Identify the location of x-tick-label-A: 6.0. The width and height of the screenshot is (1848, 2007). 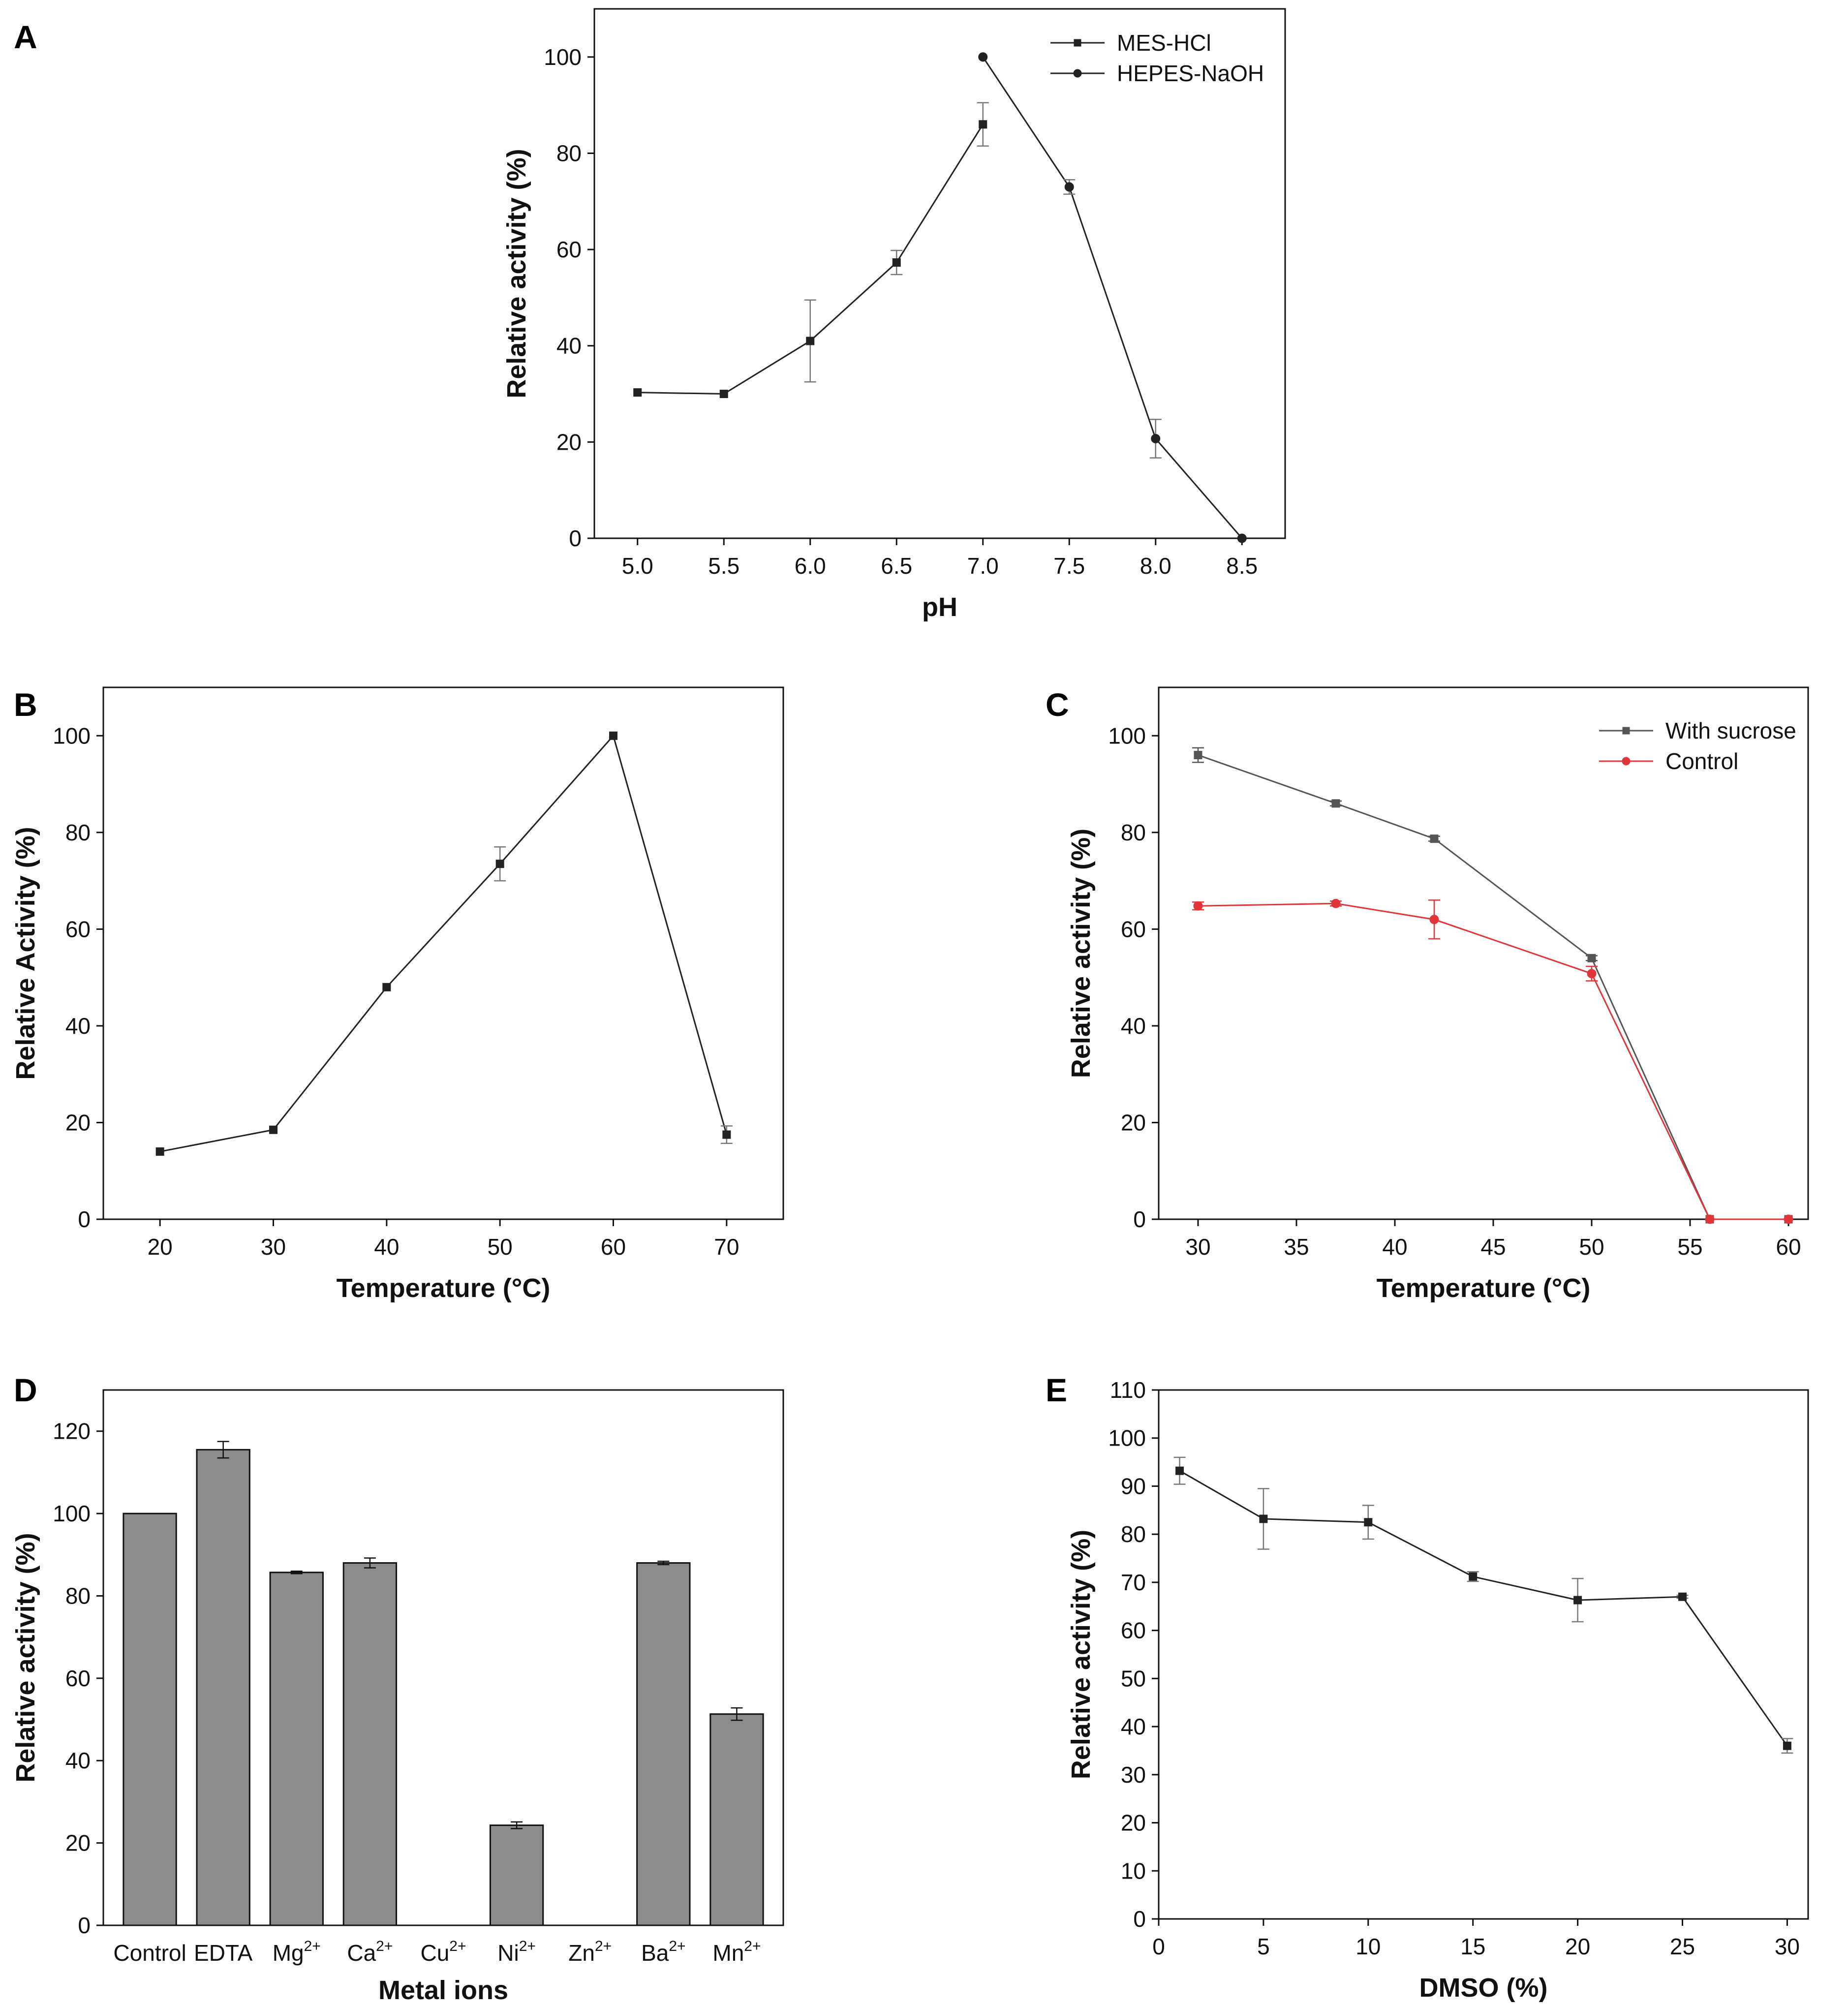
(810, 566).